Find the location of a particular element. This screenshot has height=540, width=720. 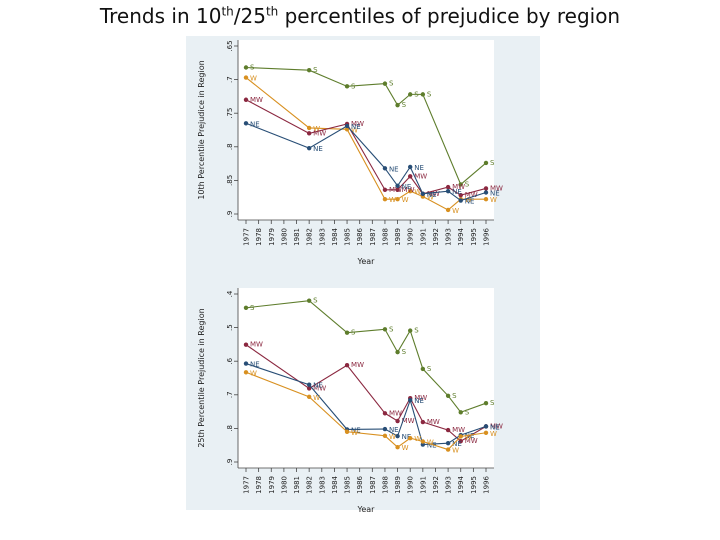

x-axis-title: Year is located at coordinates (366, 509).